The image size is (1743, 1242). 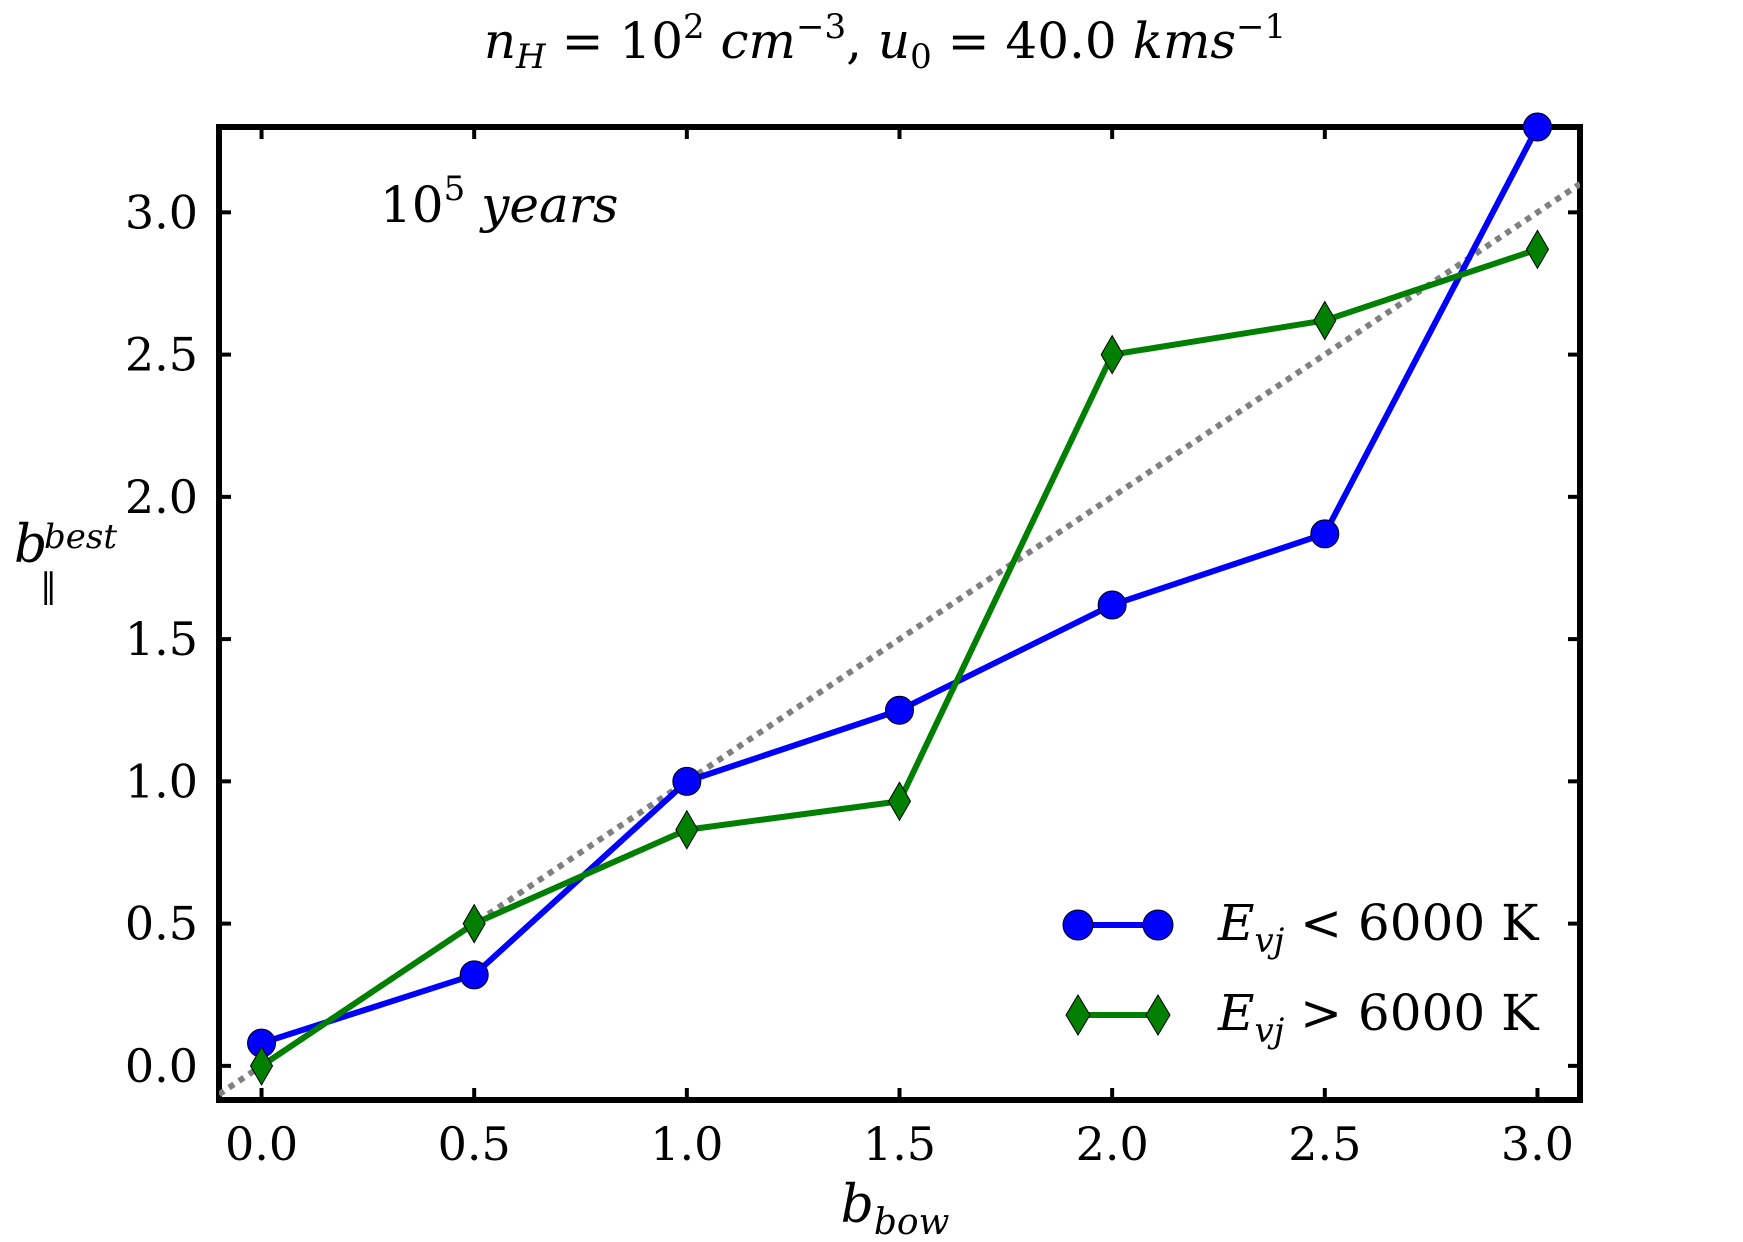 I want to click on y-tick-labels: 0.0 0.5 1.0 1.5 2.0 2.5 3.0, so click(x=161, y=639).